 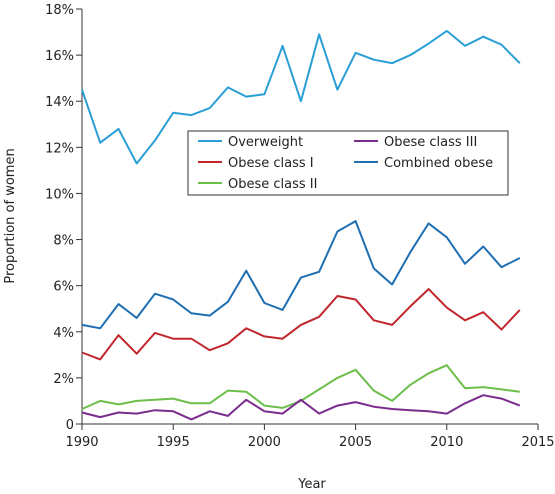 What do you see at coordinates (264, 442) in the screenshot?
I see `x-tick-label: 2000` at bounding box center [264, 442].